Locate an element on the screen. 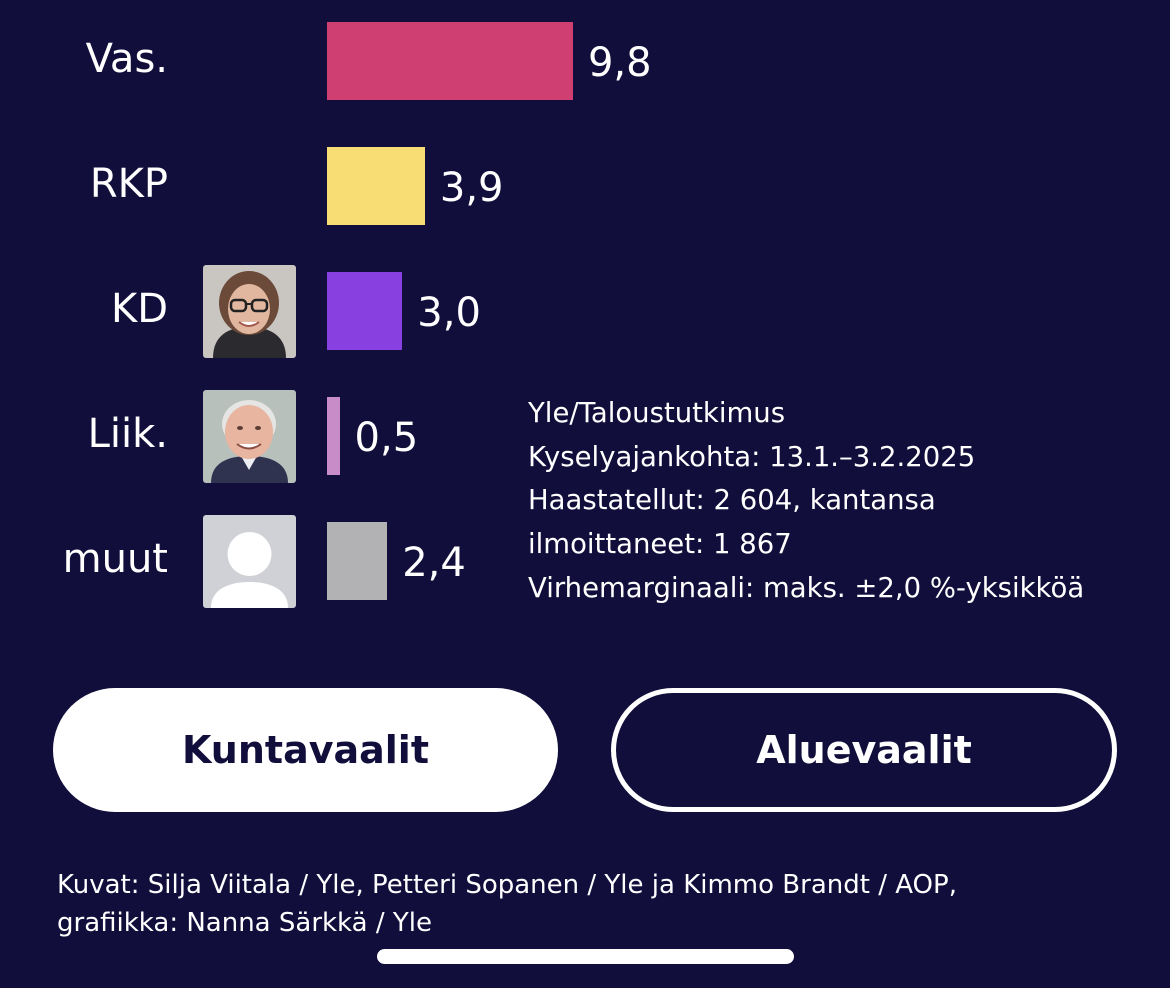  party-label: muut is located at coordinates (115, 559).